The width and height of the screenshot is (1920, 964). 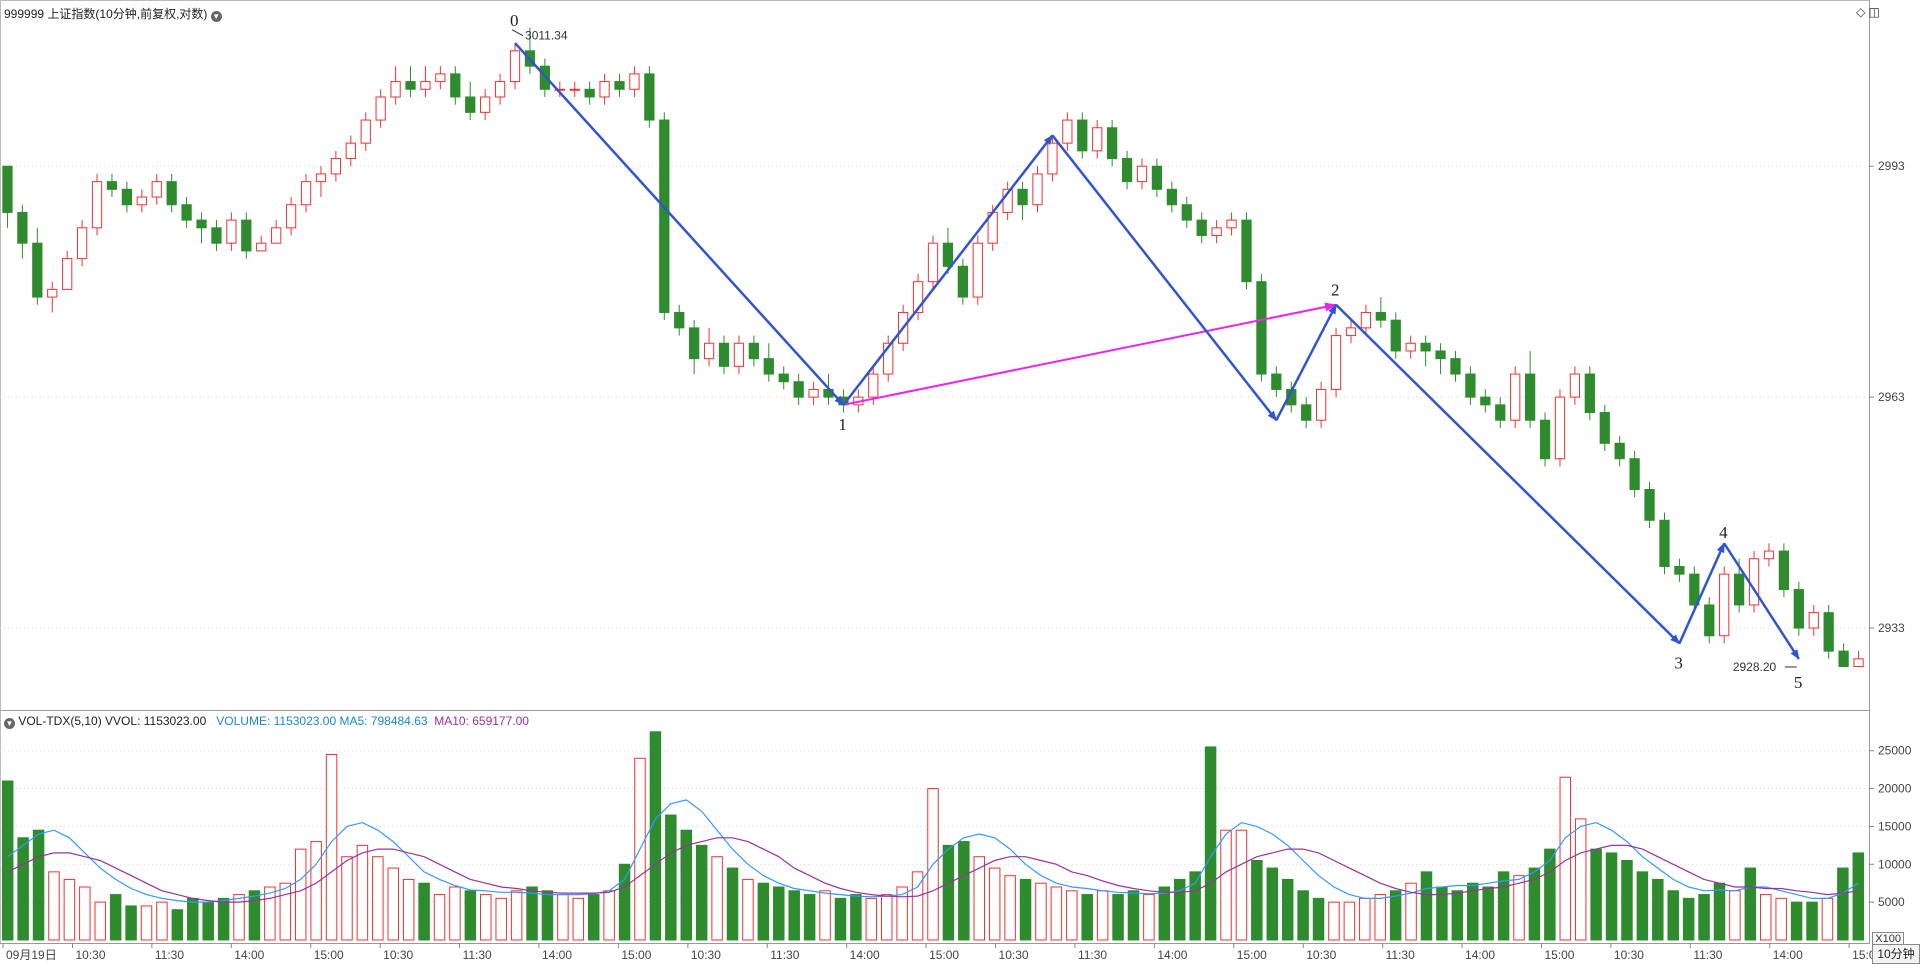 I want to click on volume-tick-label: 5000, so click(x=1891, y=902).